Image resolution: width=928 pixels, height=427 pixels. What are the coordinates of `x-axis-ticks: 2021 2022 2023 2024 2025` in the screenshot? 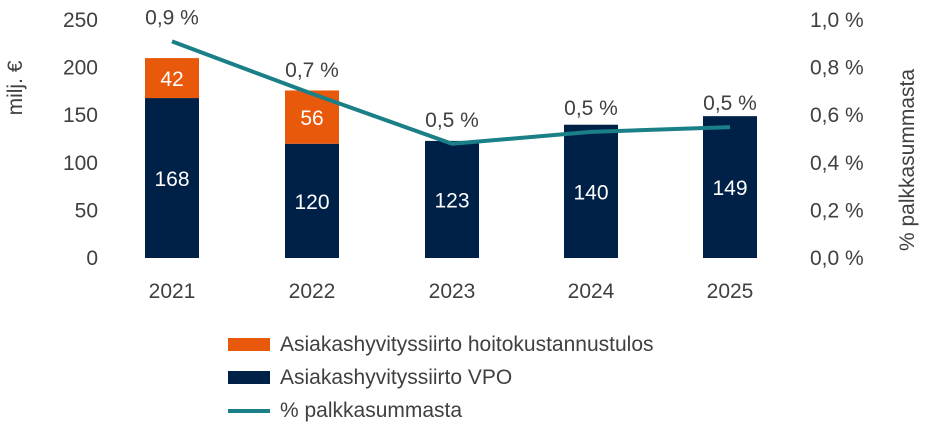 It's located at (451, 291).